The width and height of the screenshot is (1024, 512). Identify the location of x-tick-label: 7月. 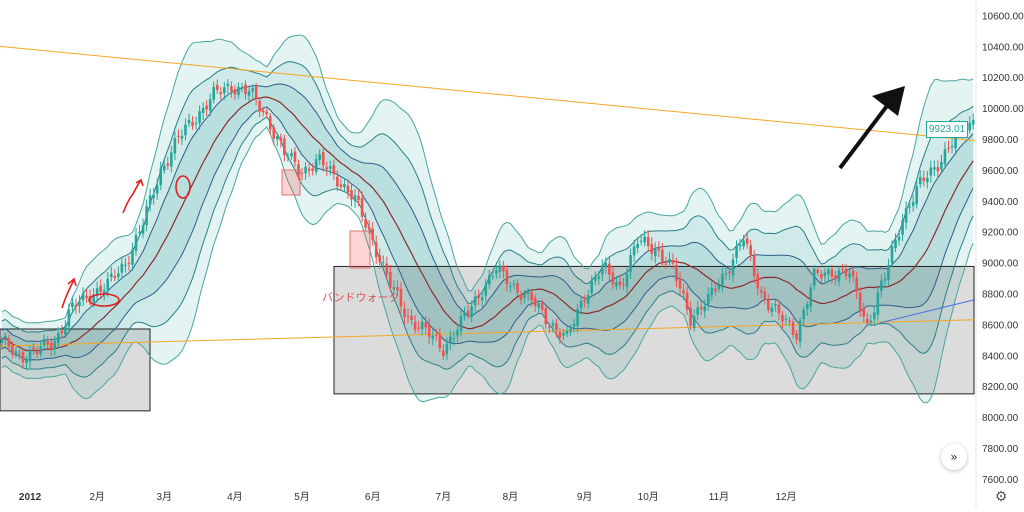
(444, 497).